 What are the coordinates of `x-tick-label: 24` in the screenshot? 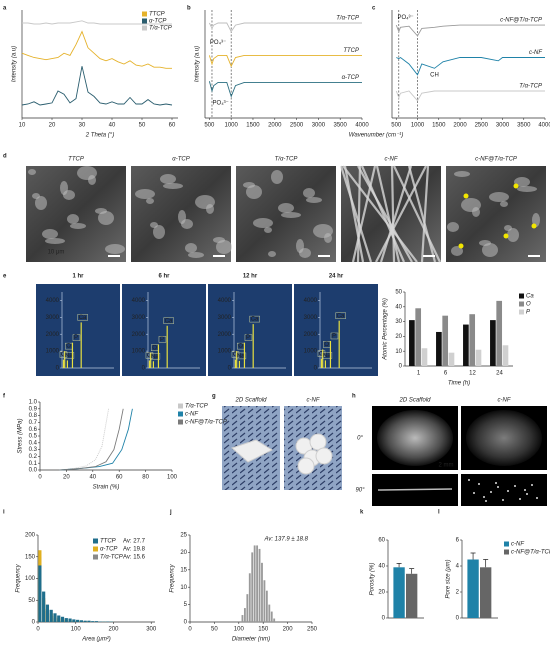 It's located at (499, 374).